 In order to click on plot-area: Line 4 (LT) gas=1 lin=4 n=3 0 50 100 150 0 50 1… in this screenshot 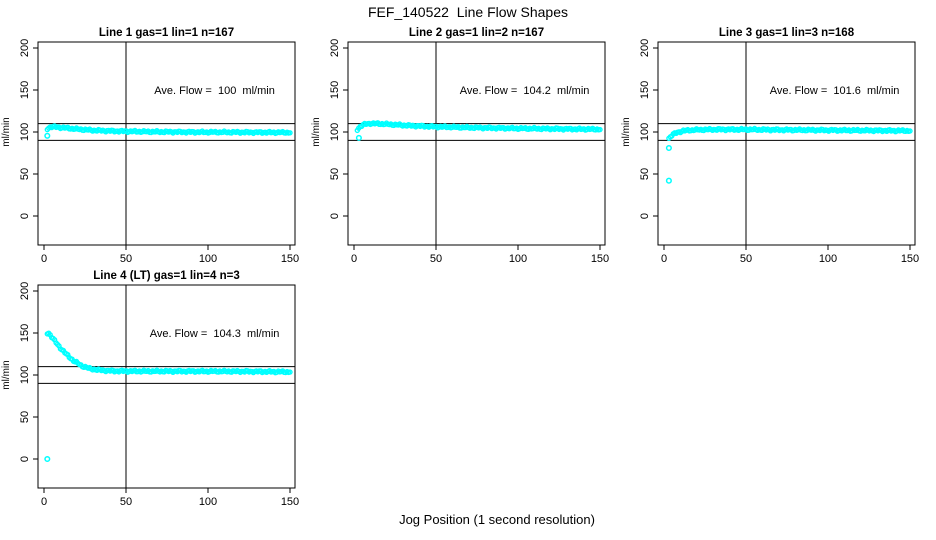, I will do `click(150, 389)`.